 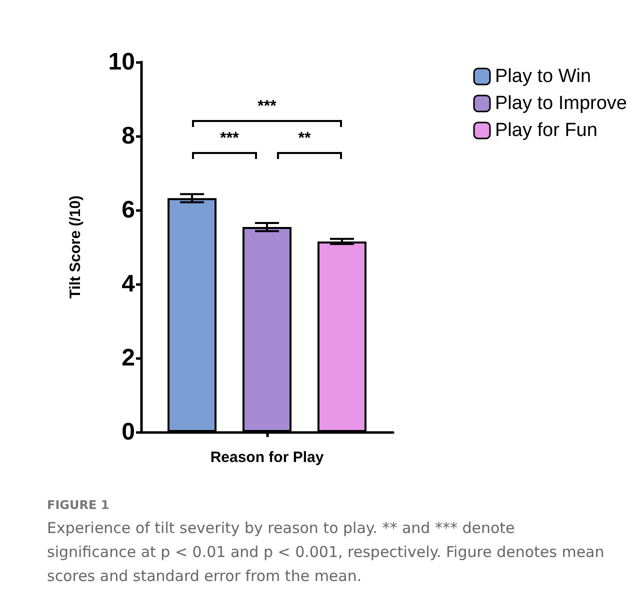 What do you see at coordinates (121, 62) in the screenshot?
I see `y-tick-label: 10` at bounding box center [121, 62].